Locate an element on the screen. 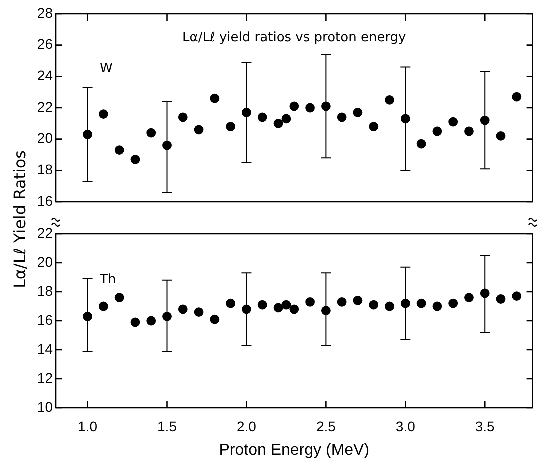  y-tick-label: 24 is located at coordinates (45, 76).